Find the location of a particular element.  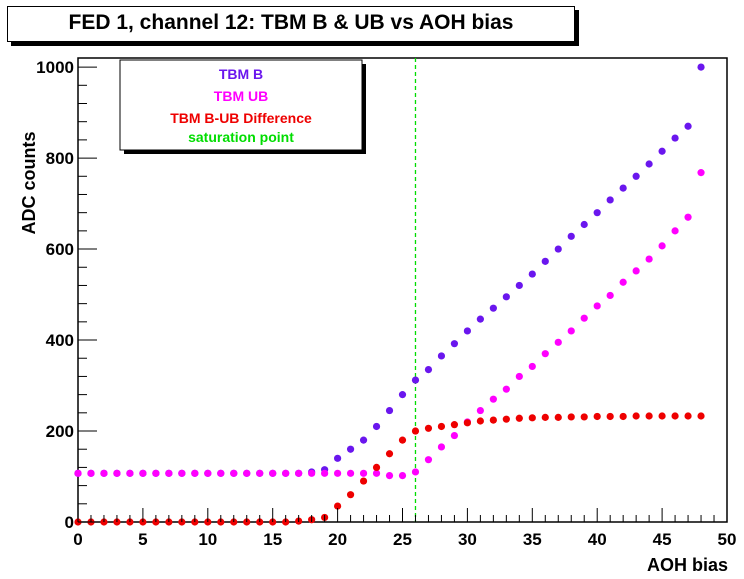

x-tick-label: 20 is located at coordinates (337, 539).